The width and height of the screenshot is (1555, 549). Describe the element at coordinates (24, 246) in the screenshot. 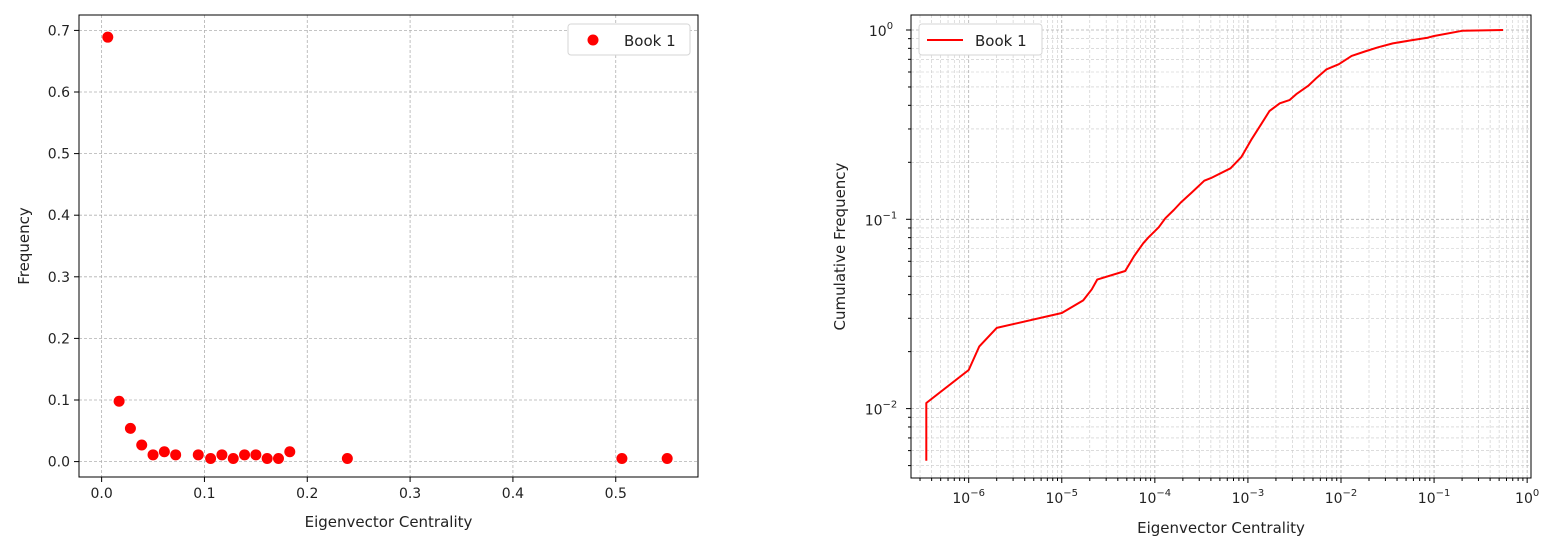

I see `y-axis-label: Frequency` at that location.